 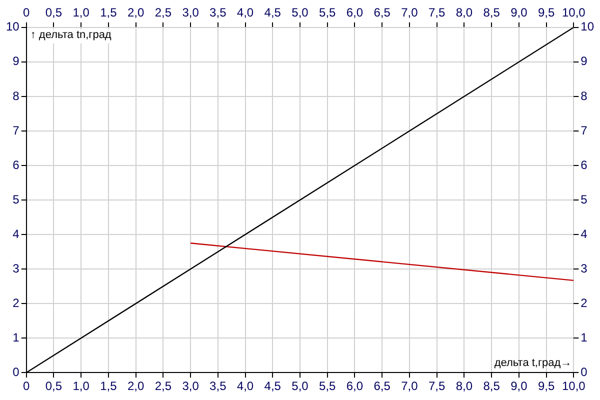 What do you see at coordinates (16, 303) in the screenshot?
I see `y-tick-label: 2` at bounding box center [16, 303].